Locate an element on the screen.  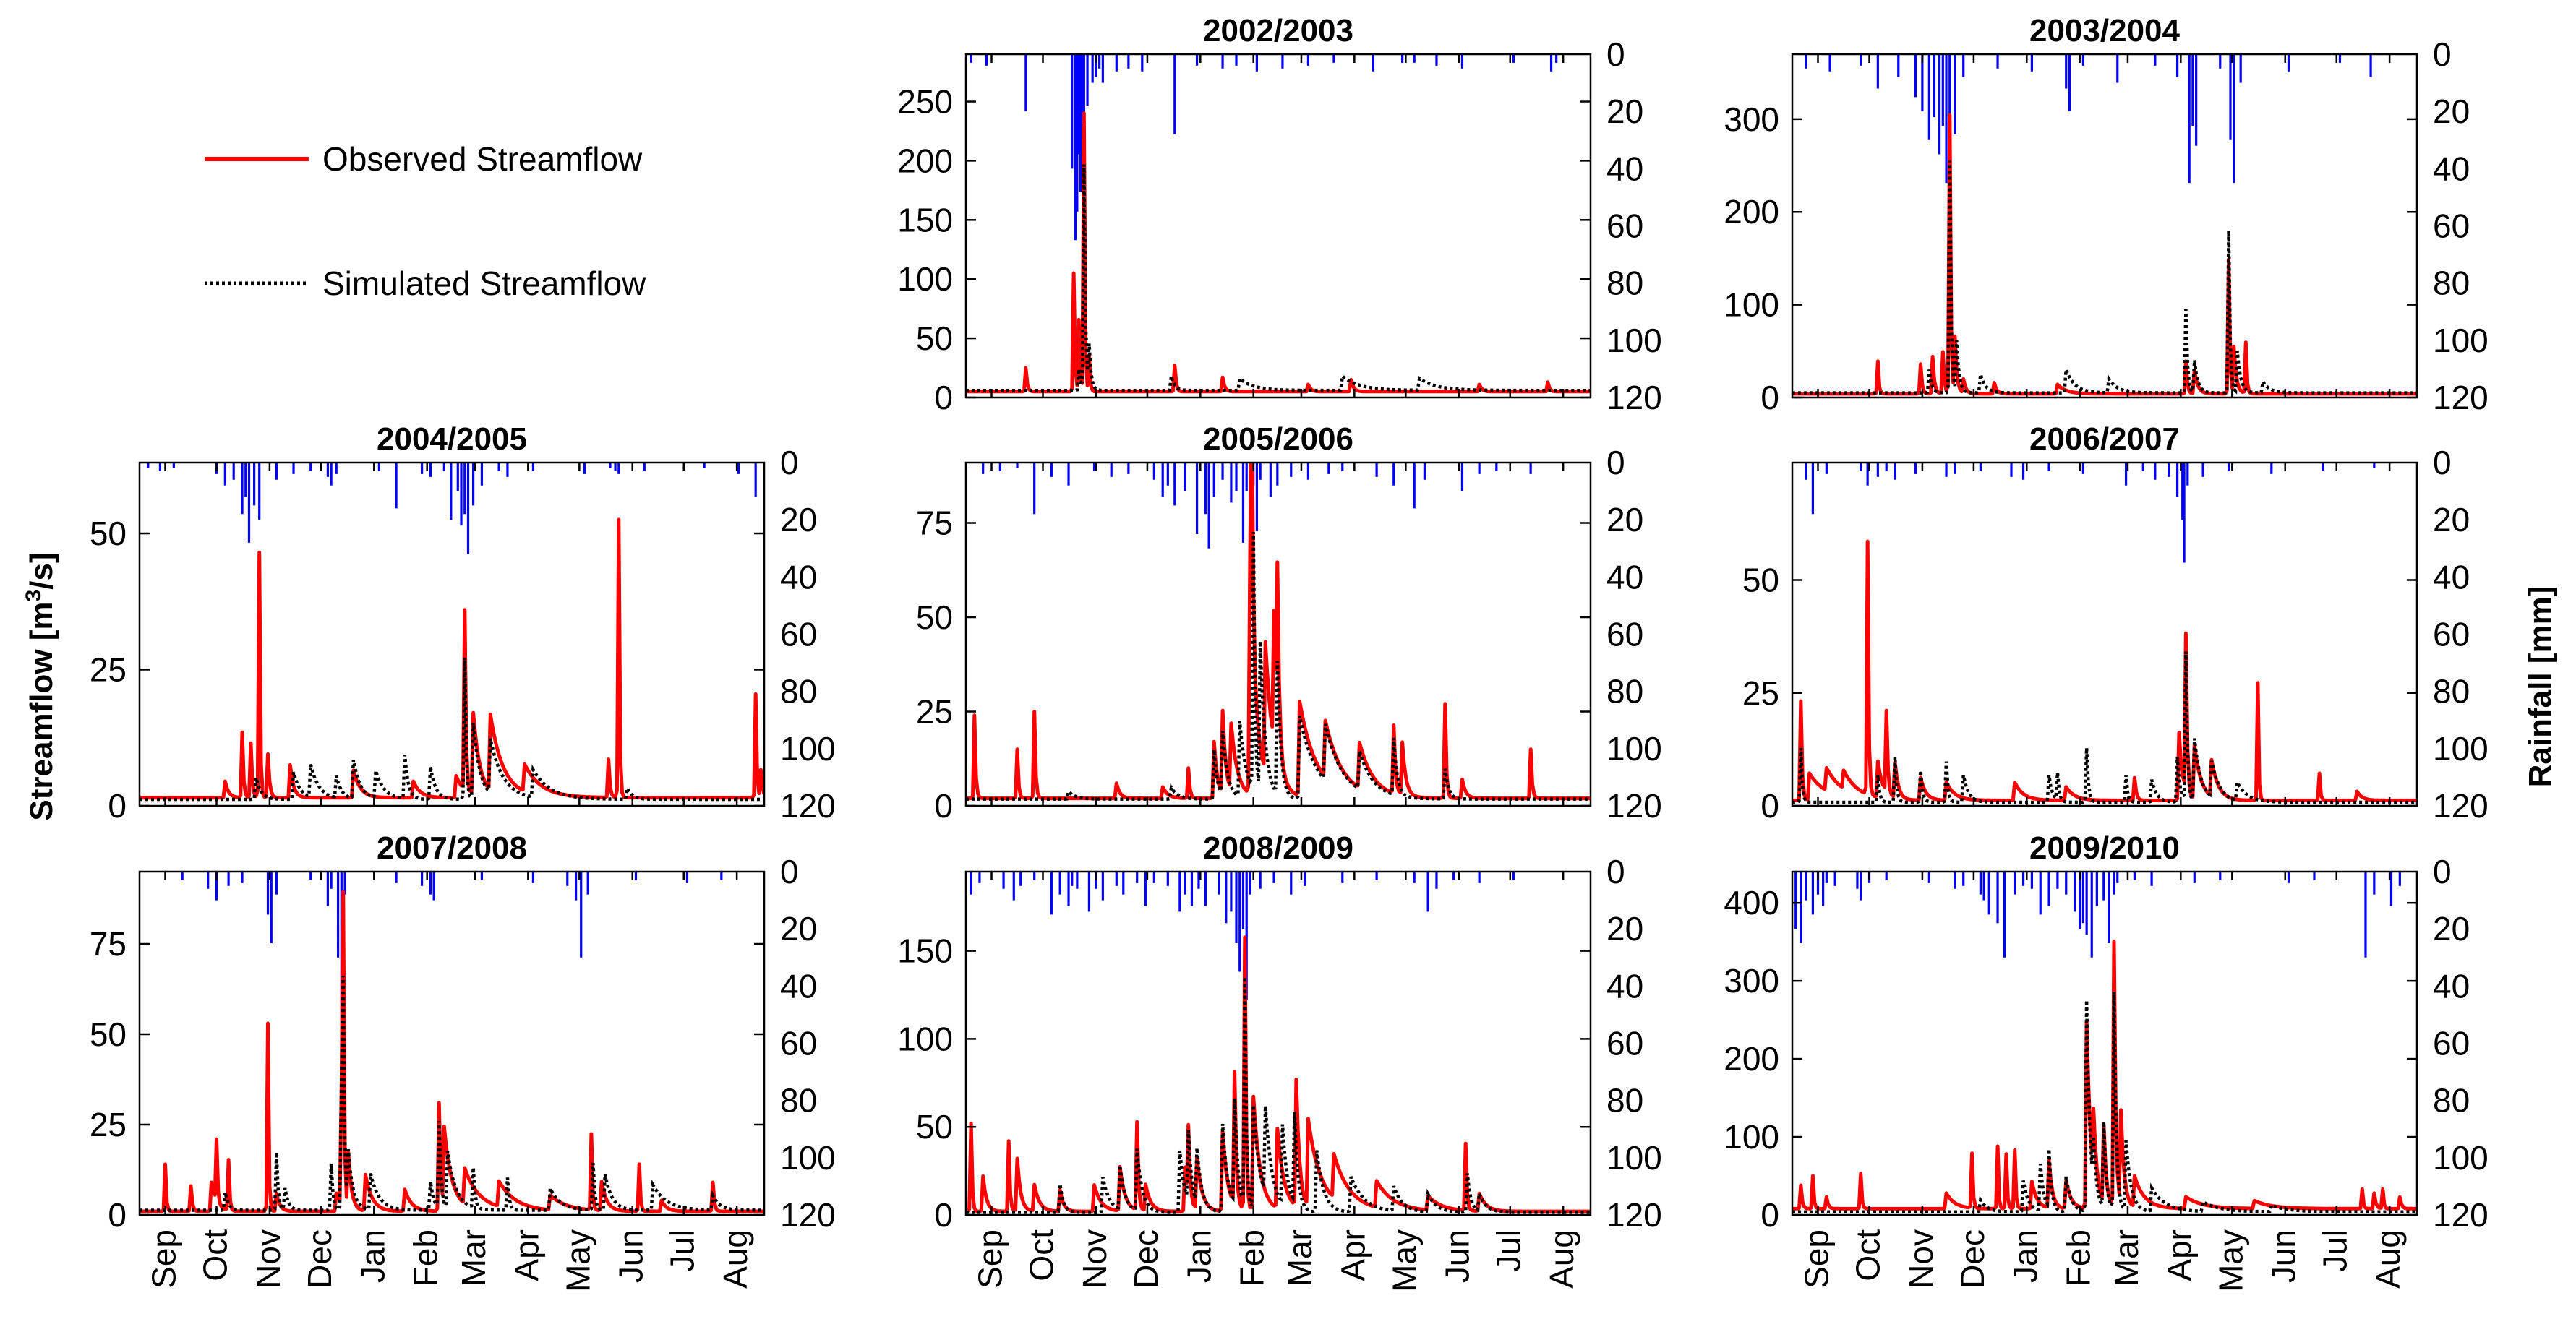
panel-title: 2005/2006 is located at coordinates (1278, 439).